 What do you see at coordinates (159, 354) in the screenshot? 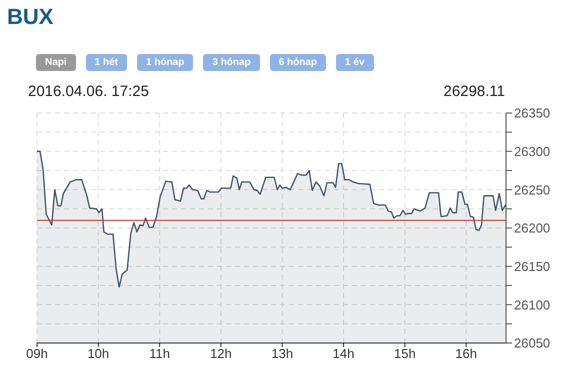
I see `x-tick-label: 11h` at bounding box center [159, 354].